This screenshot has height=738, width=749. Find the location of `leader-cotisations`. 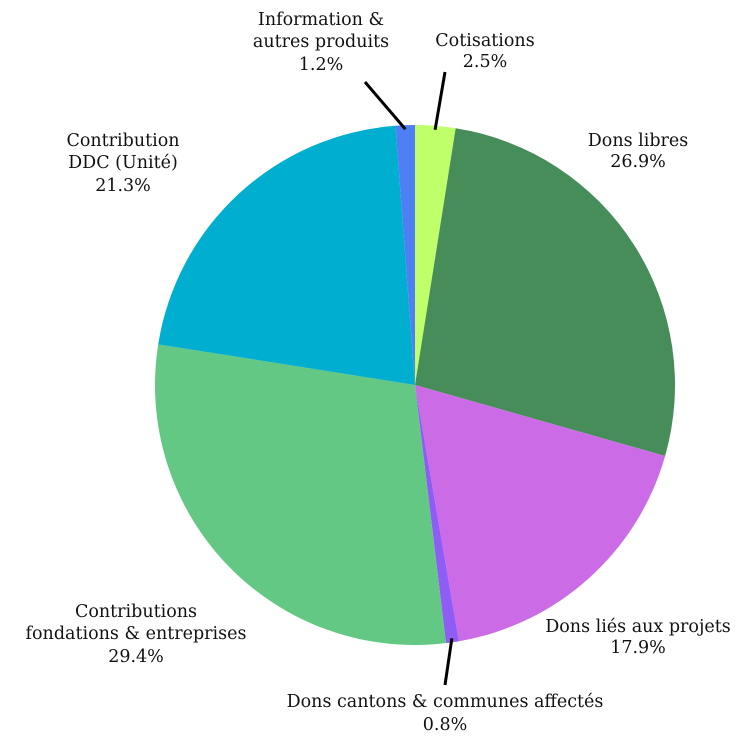

leader-cotisations is located at coordinates (440, 101).